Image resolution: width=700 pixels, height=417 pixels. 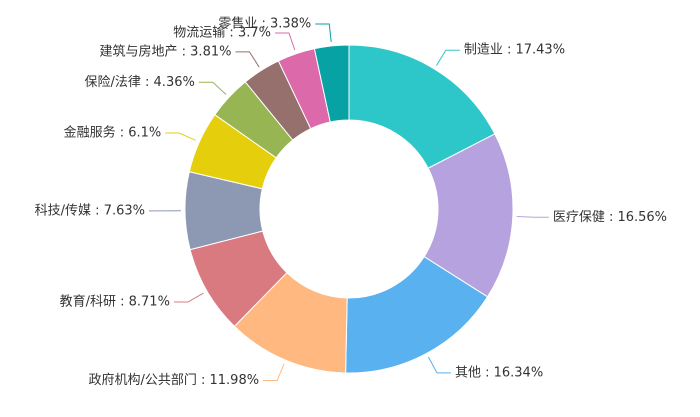 I want to click on slice-3-leader-line, so click(x=439, y=365).